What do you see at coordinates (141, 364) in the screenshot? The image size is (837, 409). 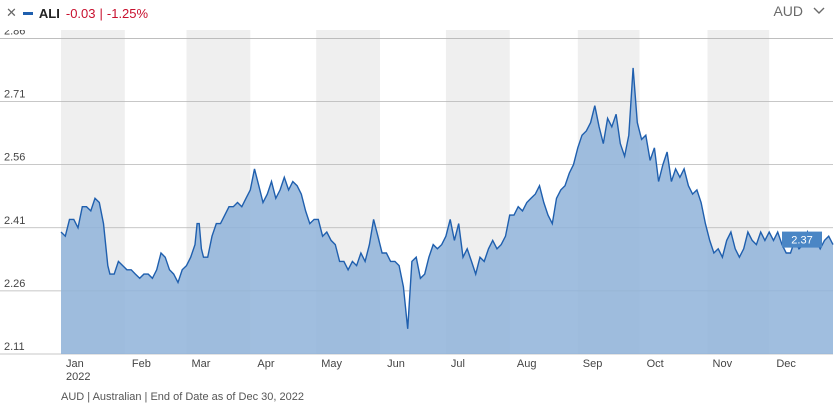 I see `x-tick-label: Feb` at bounding box center [141, 364].